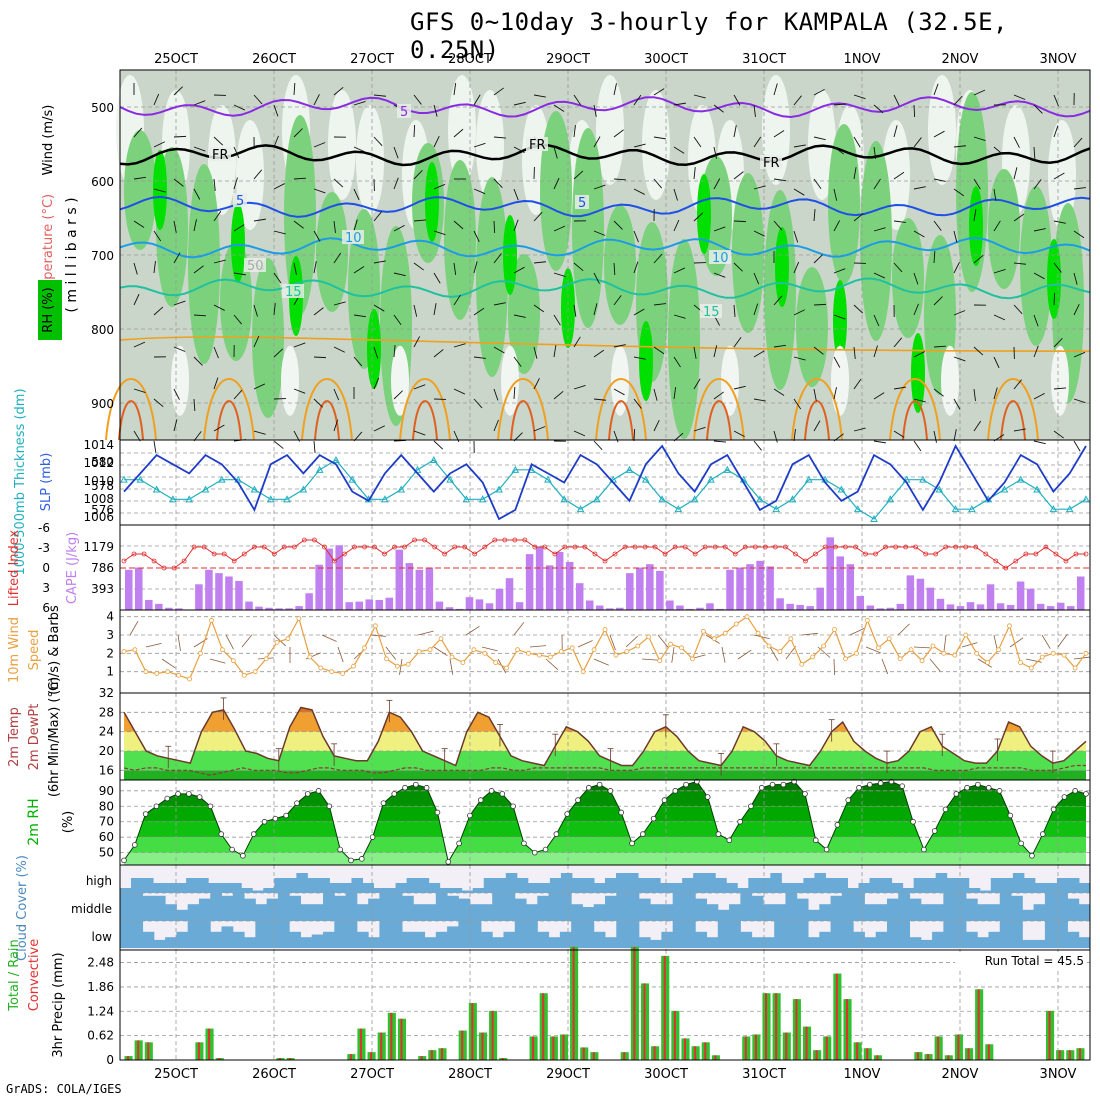 This screenshot has width=1100, height=1100. What do you see at coordinates (605, 155) in the screenshot?
I see `isotherm-line` at bounding box center [605, 155].